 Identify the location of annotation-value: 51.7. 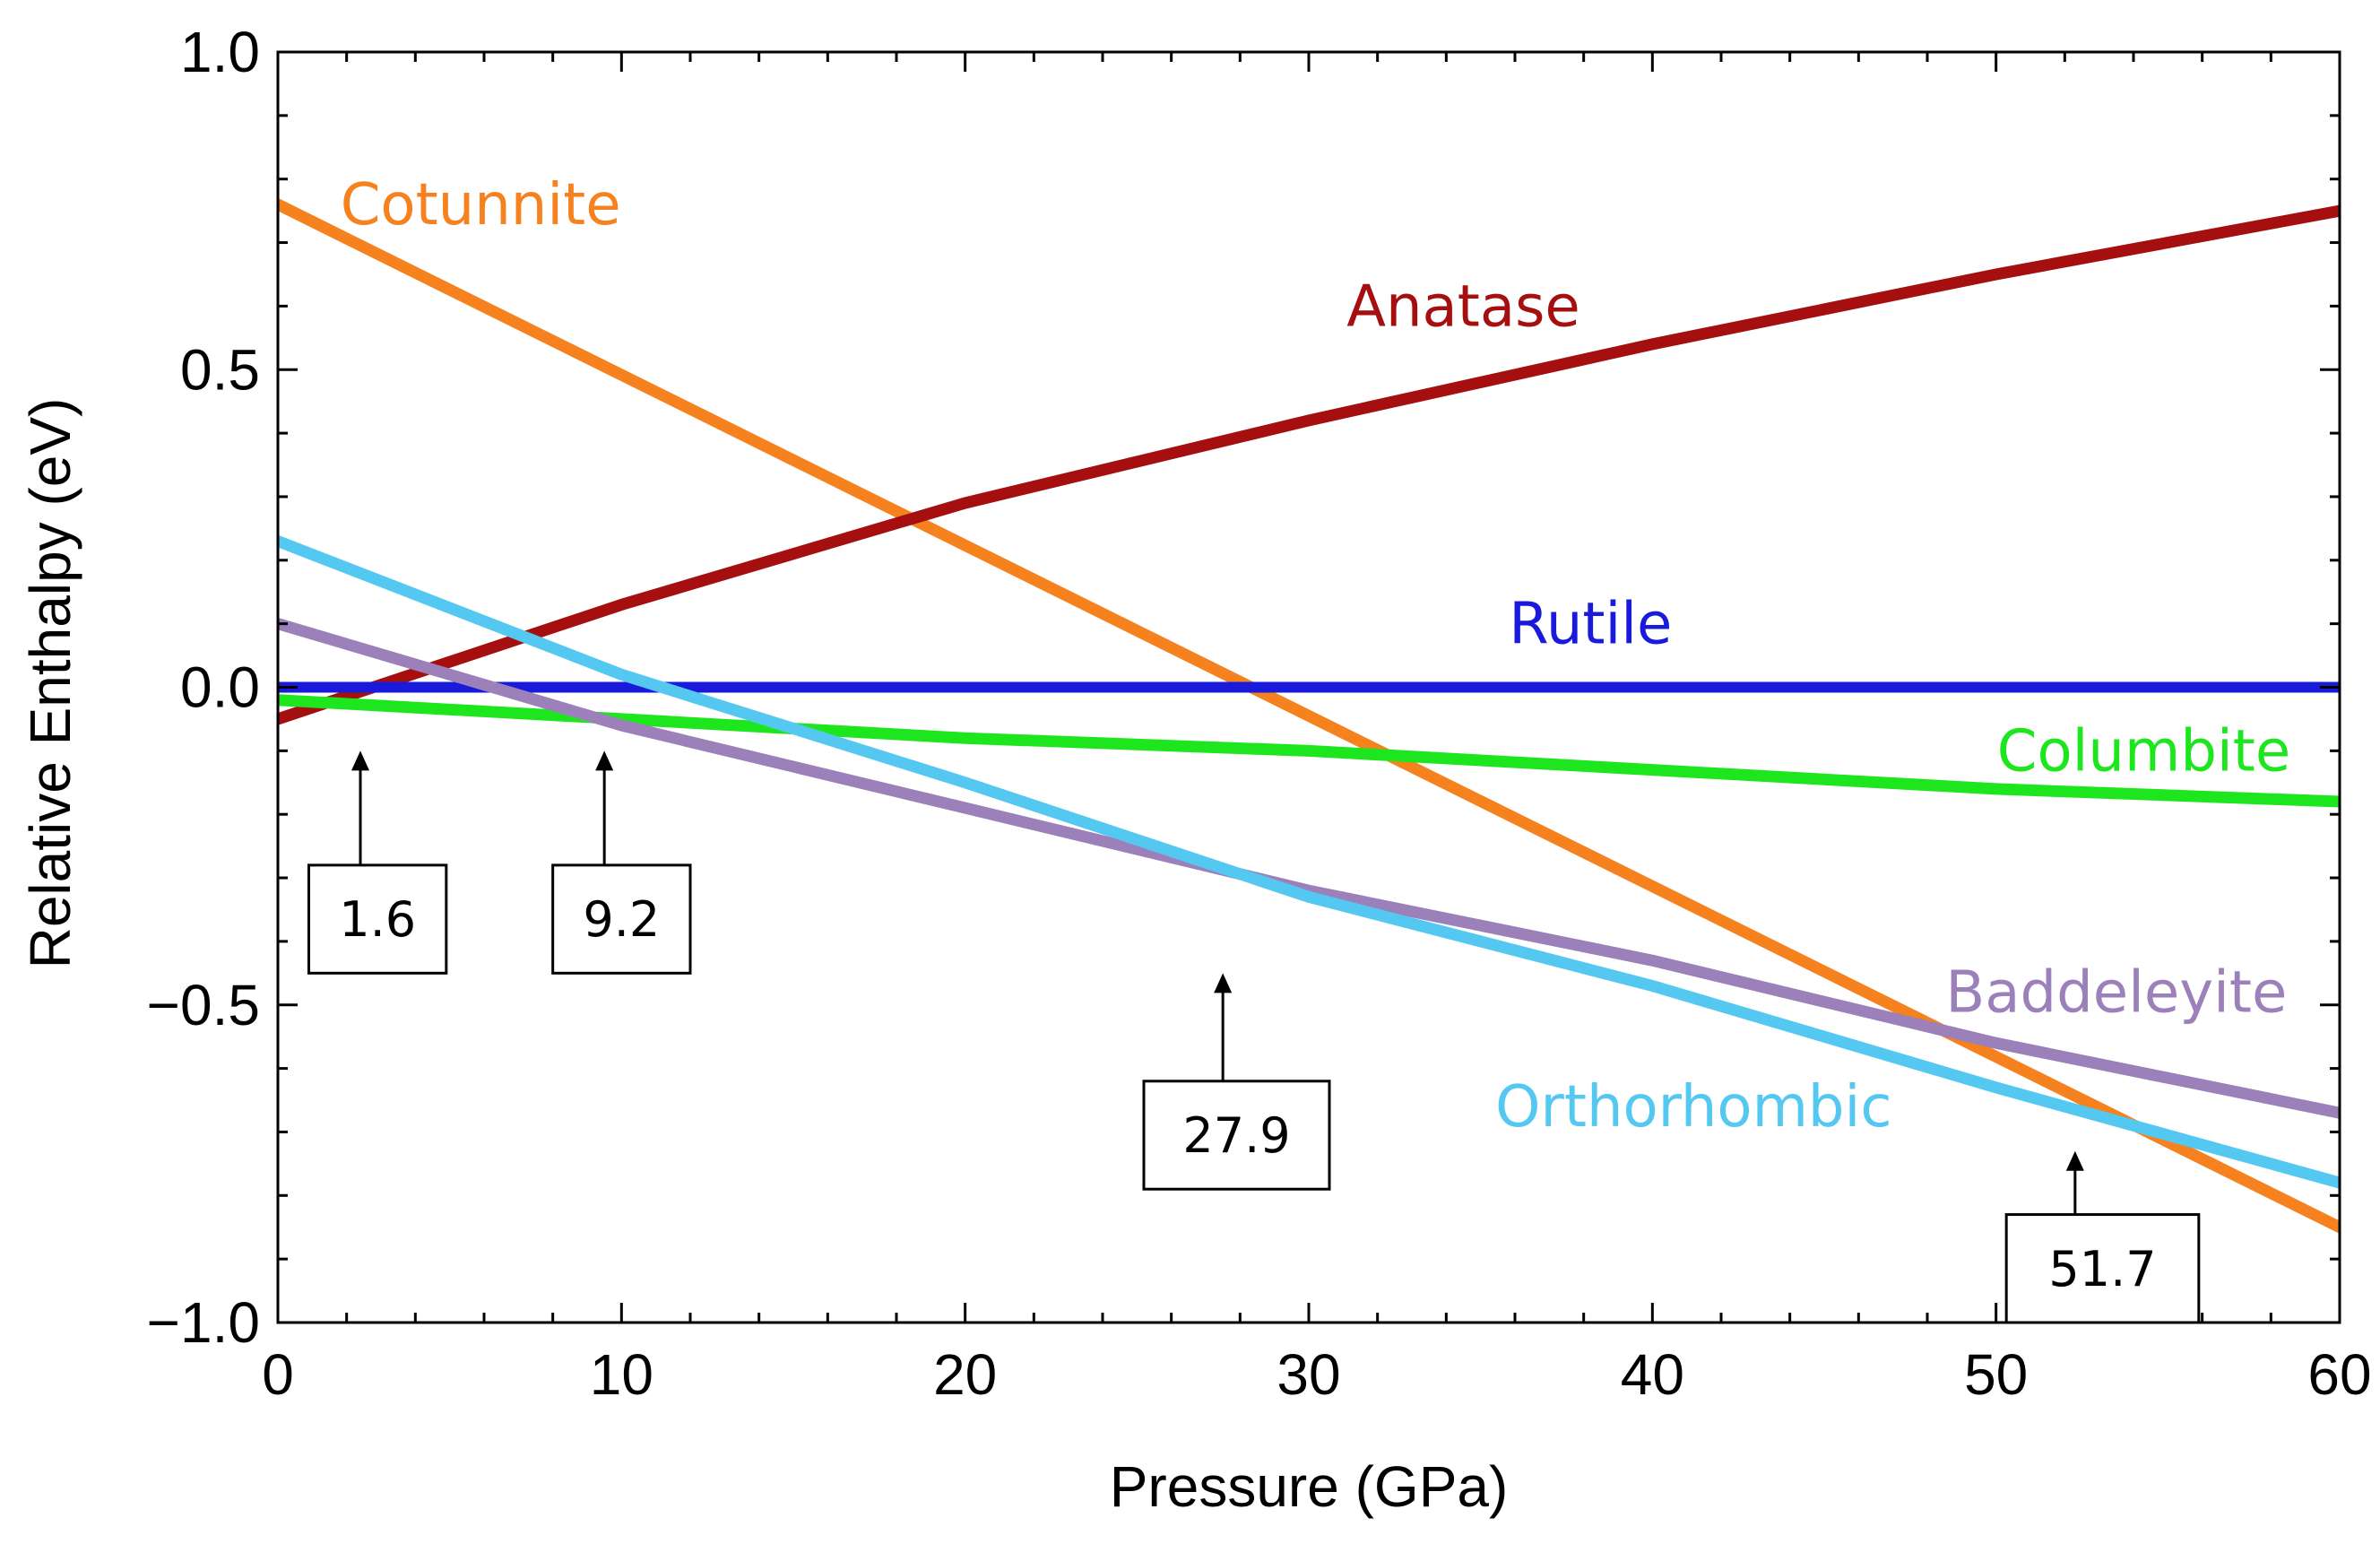
(2102, 1269).